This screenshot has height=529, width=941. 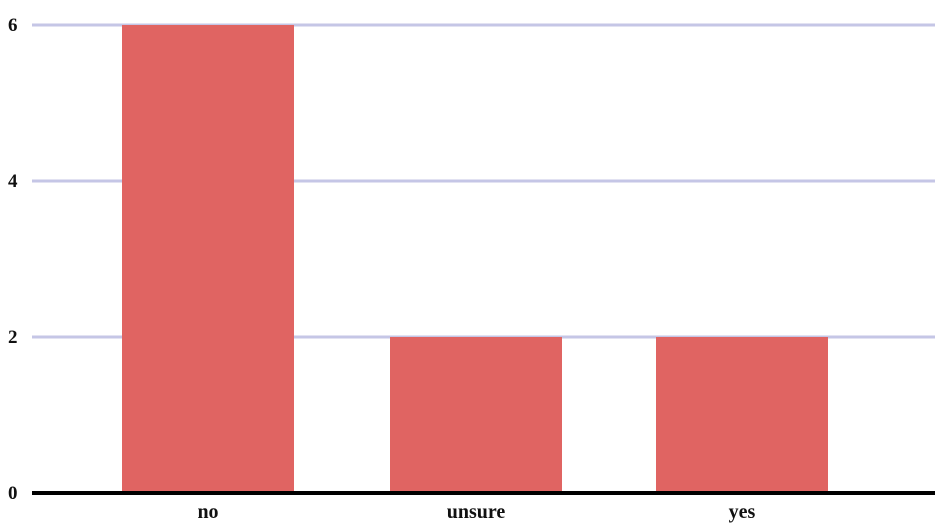 What do you see at coordinates (742, 415) in the screenshot?
I see `bar-yes` at bounding box center [742, 415].